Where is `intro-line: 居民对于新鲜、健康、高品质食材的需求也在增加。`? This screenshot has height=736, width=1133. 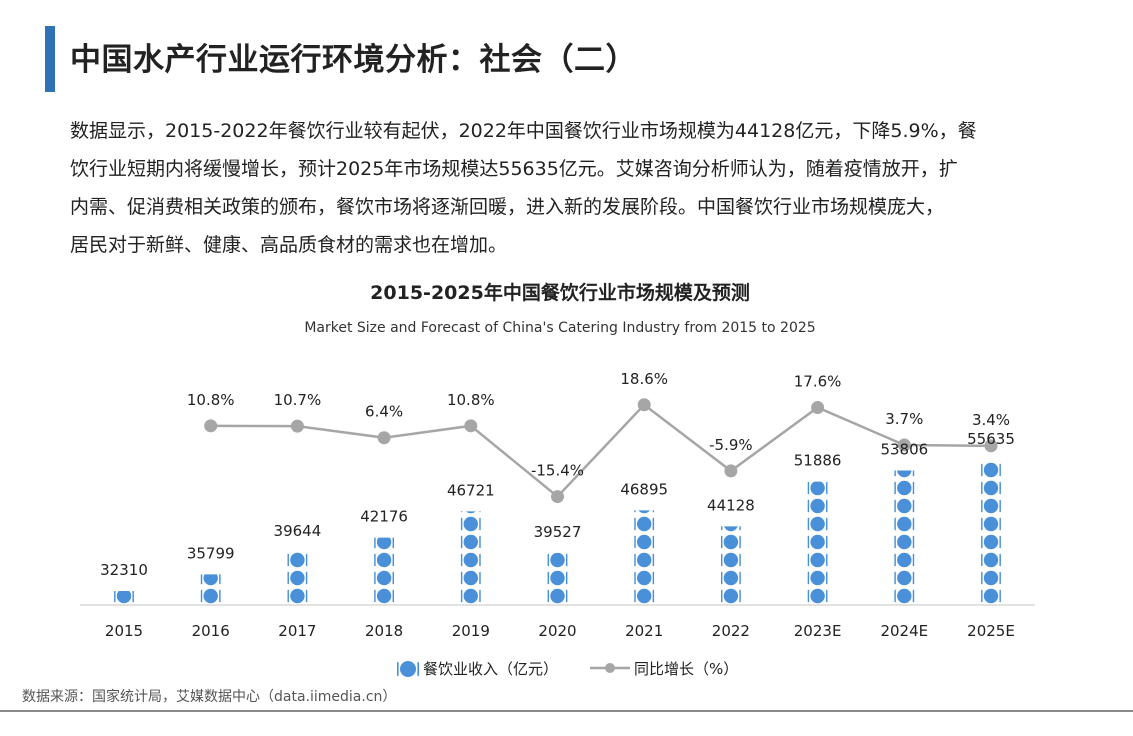 intro-line: 居民对于新鲜、健康、高品质食材的需求也在增加。 is located at coordinates (289, 245).